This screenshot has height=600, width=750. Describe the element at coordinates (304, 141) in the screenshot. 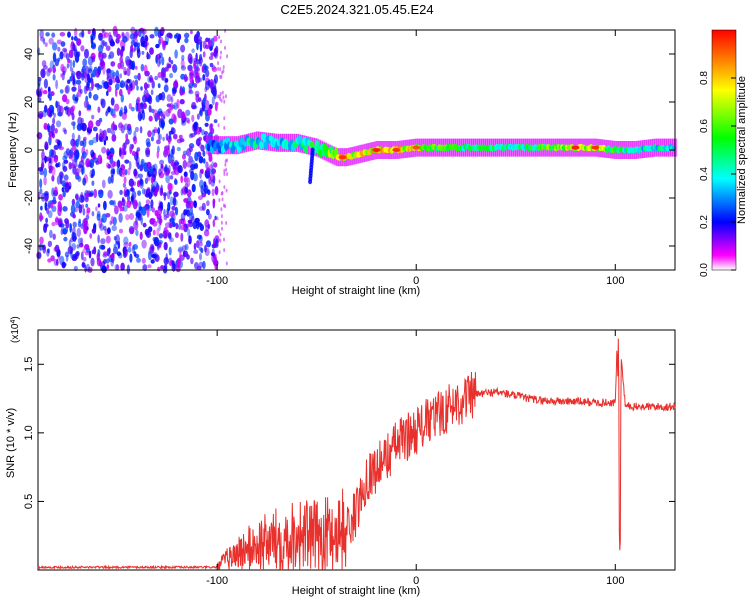

I see `ridge-cell` at that location.